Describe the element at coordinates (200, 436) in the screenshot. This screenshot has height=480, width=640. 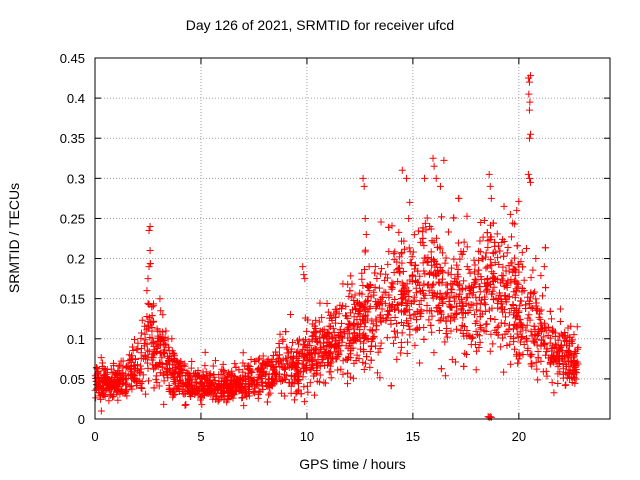
I see `x-tick-label: 5` at that location.